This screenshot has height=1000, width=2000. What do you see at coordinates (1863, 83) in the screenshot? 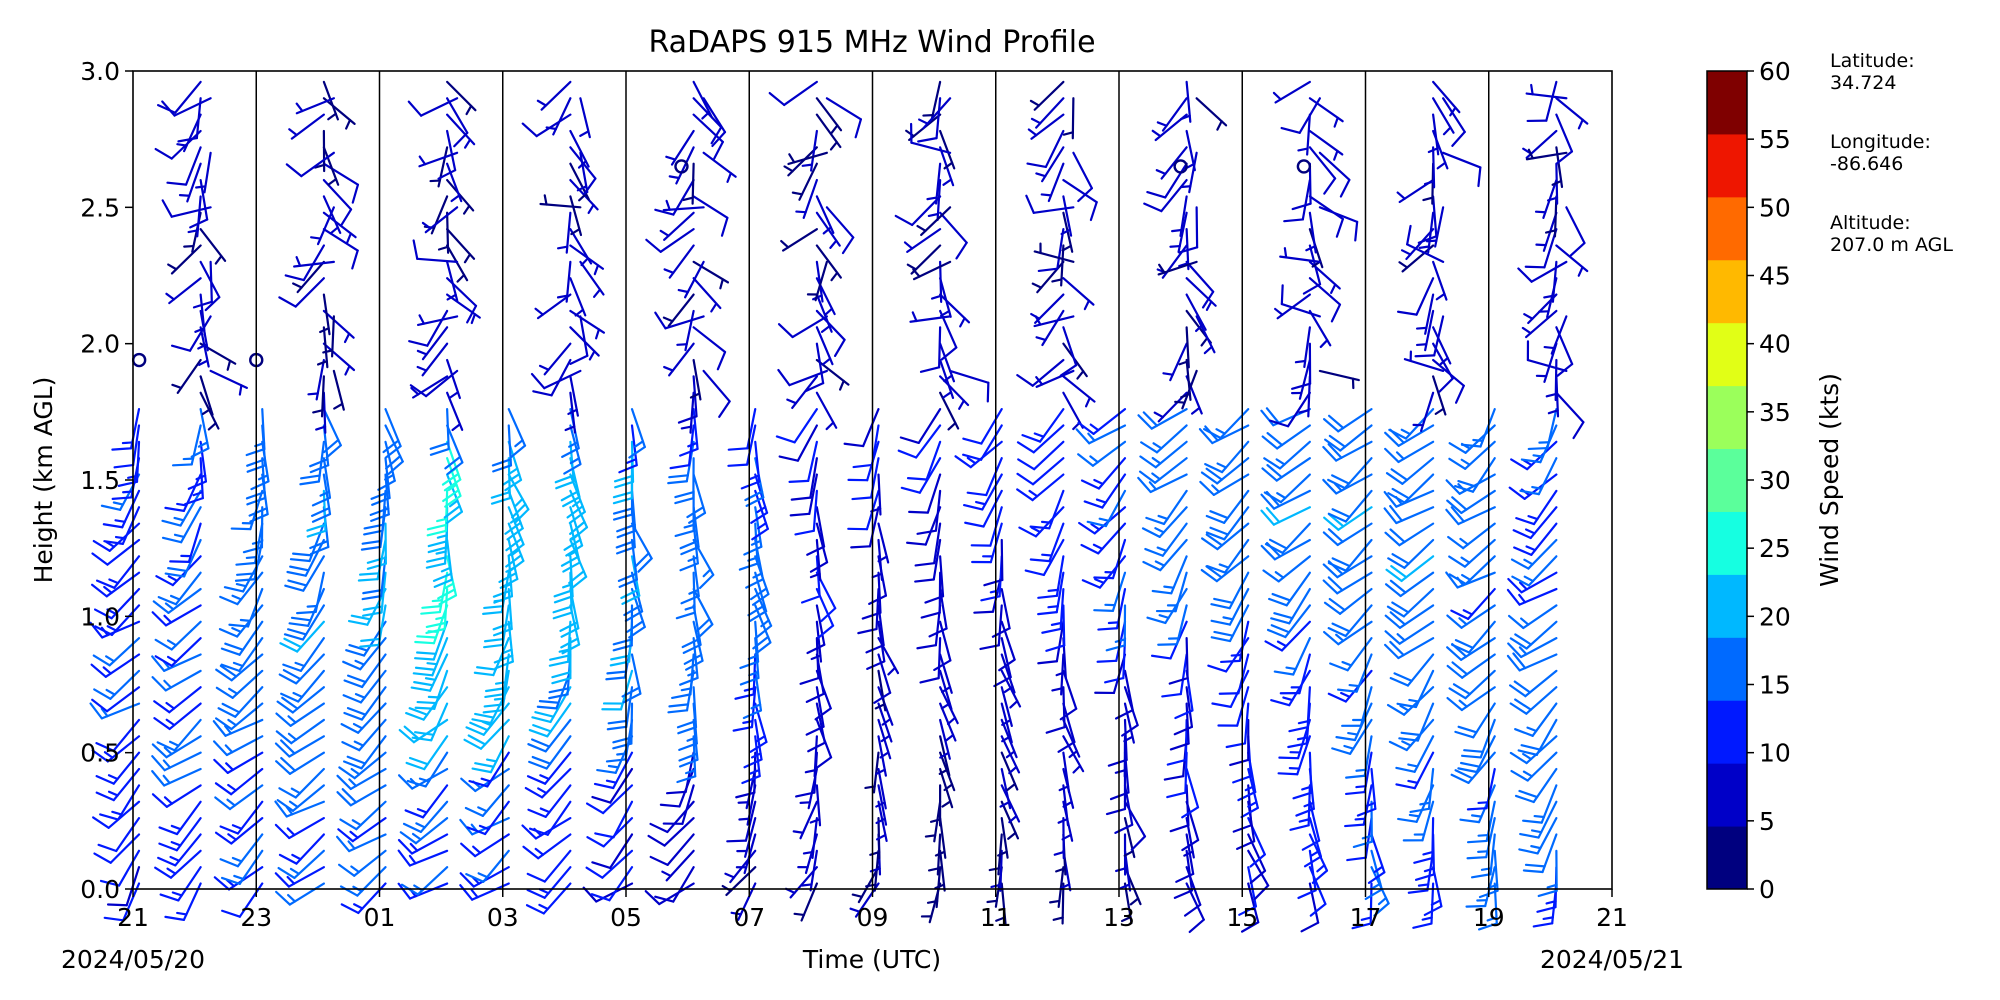
I see `latitude-value: 34.724` at bounding box center [1863, 83].